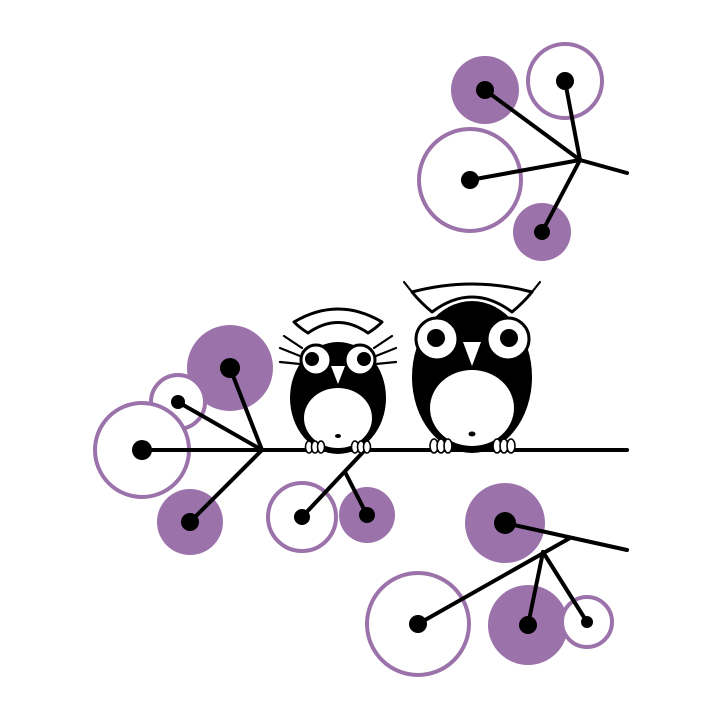 The image size is (720, 720). What do you see at coordinates (472, 367) in the screenshot?
I see `large-owl` at bounding box center [472, 367].